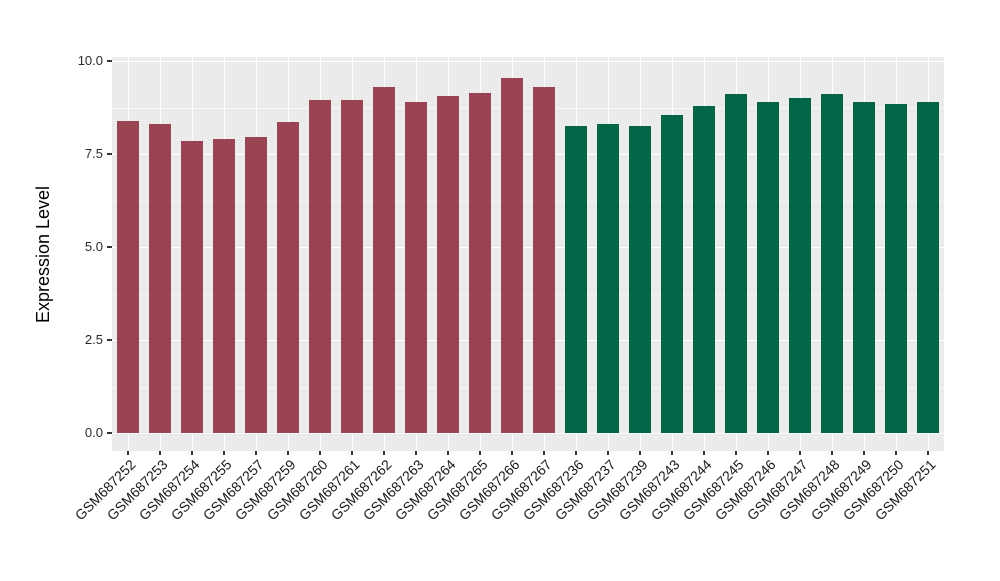 The image size is (1000, 581). I want to click on y-tick-label: 0.0, so click(93, 432).